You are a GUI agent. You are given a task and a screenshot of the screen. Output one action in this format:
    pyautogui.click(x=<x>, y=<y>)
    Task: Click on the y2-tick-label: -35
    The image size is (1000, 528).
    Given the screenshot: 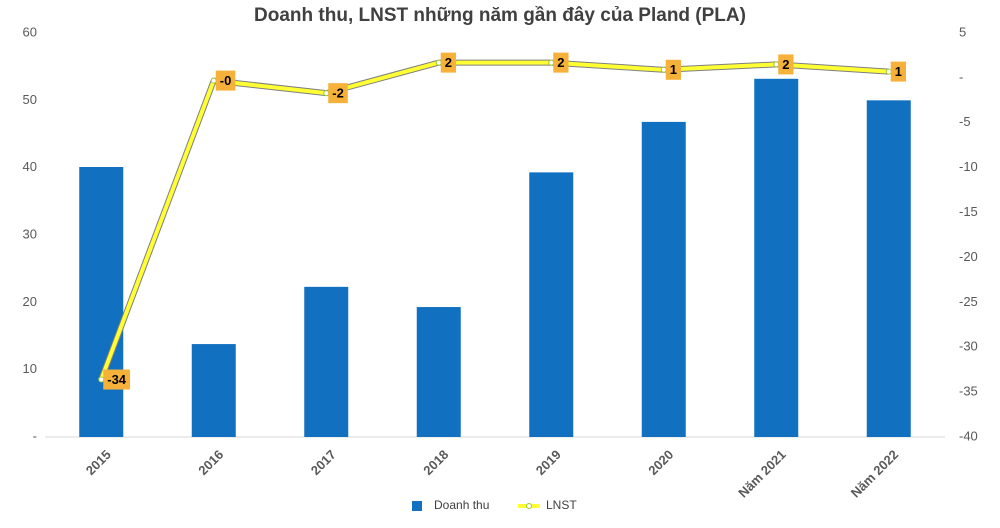 What is the action you would take?
    pyautogui.click(x=968, y=391)
    